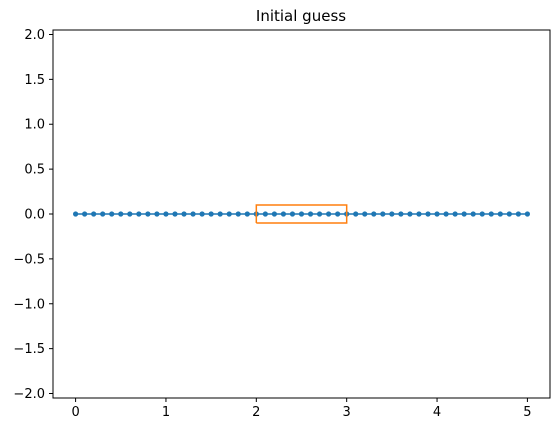 The height and width of the screenshot is (433, 559). I want to click on x-tick-label: 1, so click(166, 412).